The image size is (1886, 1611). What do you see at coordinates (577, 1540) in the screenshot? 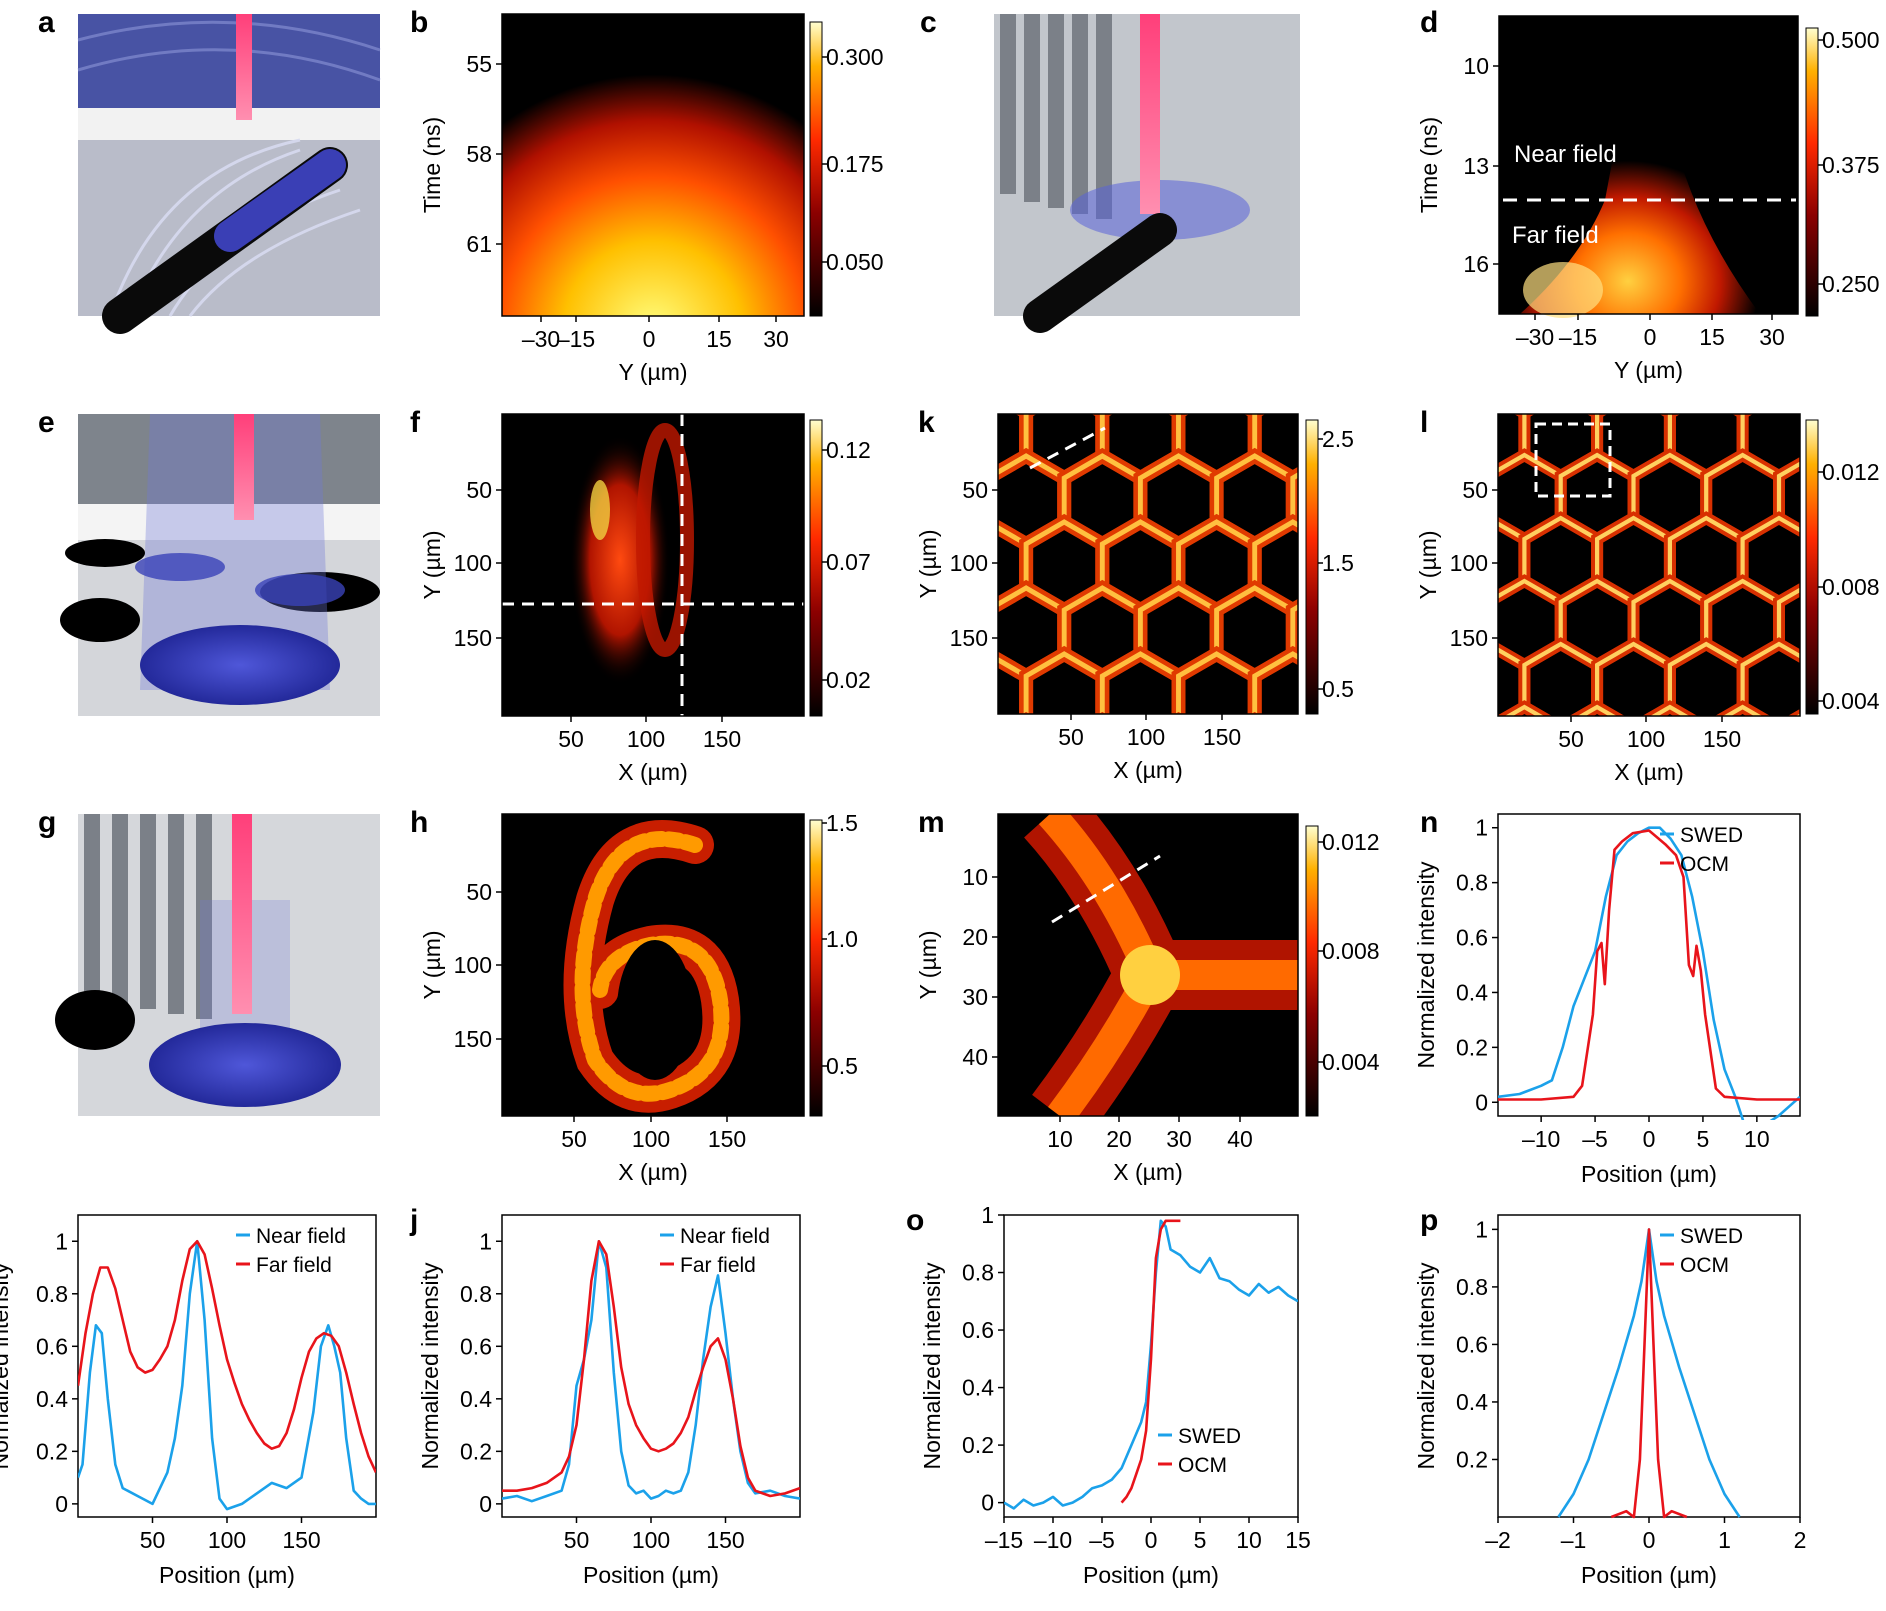
I see `x-tick-label-j: 50` at bounding box center [577, 1540].